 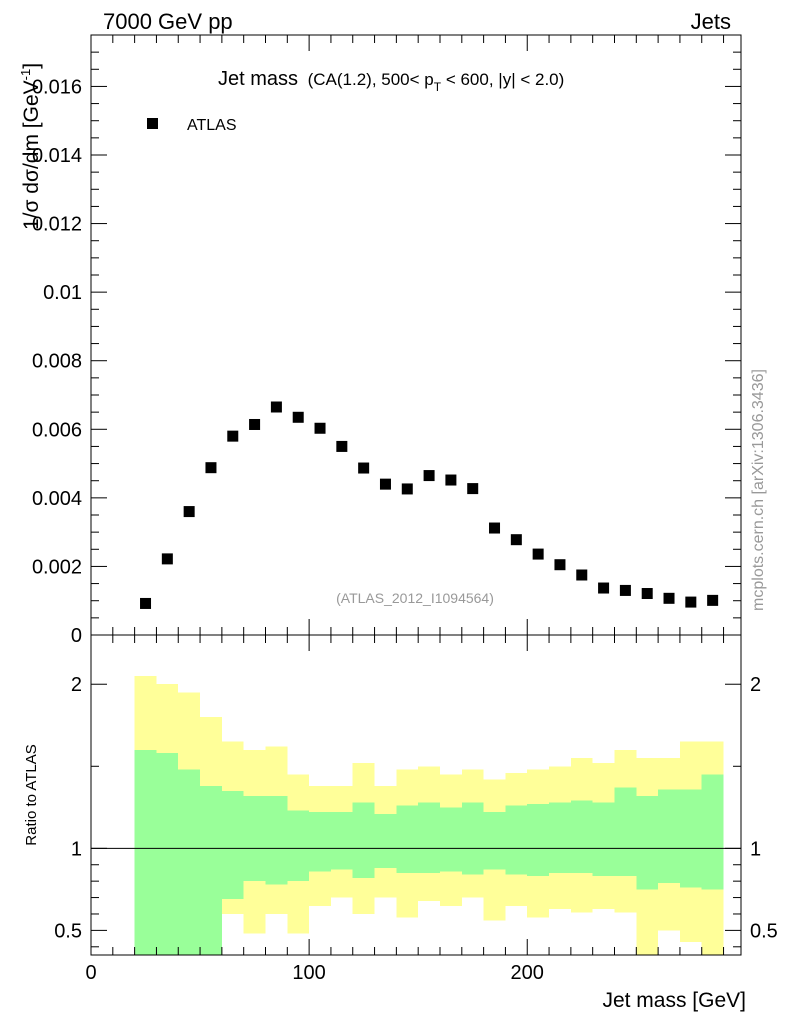 I want to click on main-ylabel-text: 1/σ dσ/dm [GeV, so click(x=31, y=155).